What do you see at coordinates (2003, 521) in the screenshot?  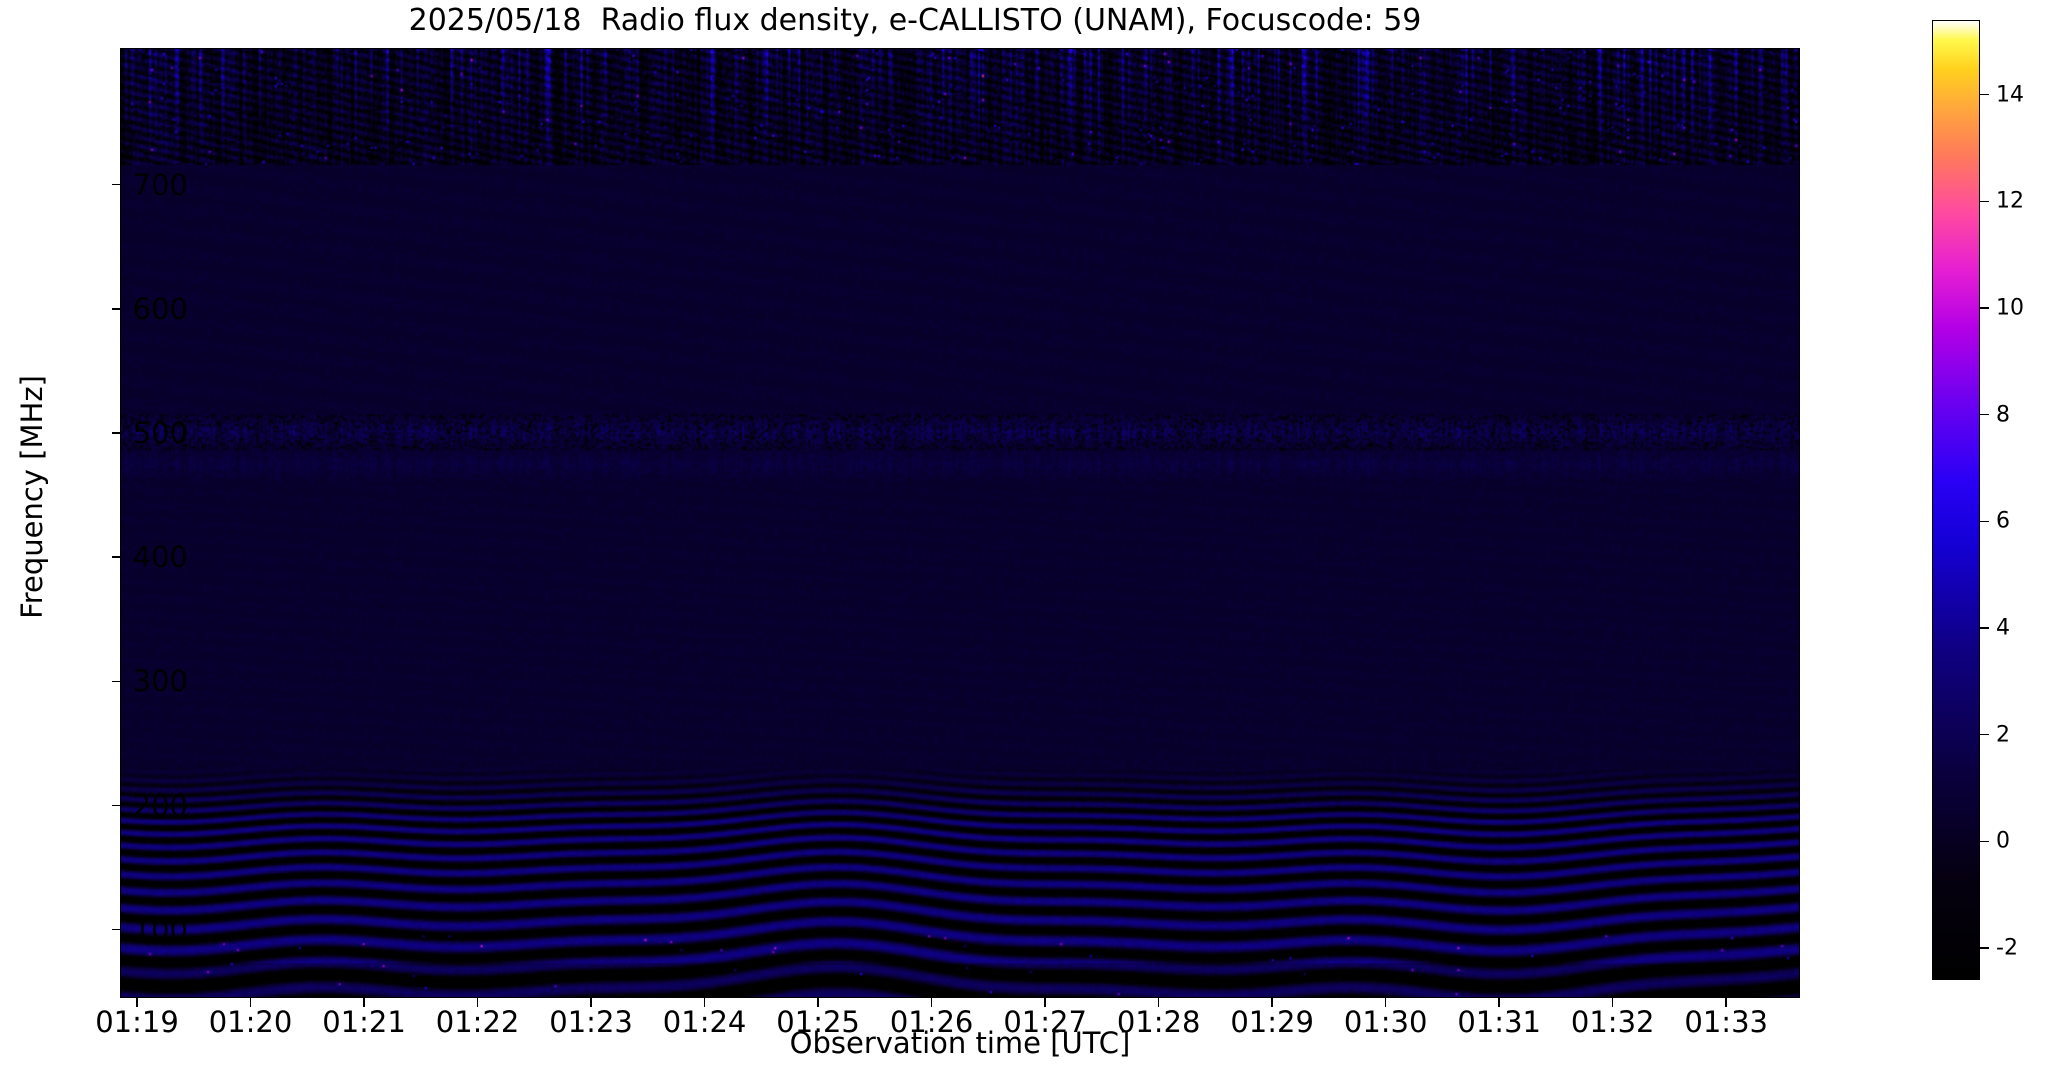 I see `colorbar-tick-label: 6` at bounding box center [2003, 521].